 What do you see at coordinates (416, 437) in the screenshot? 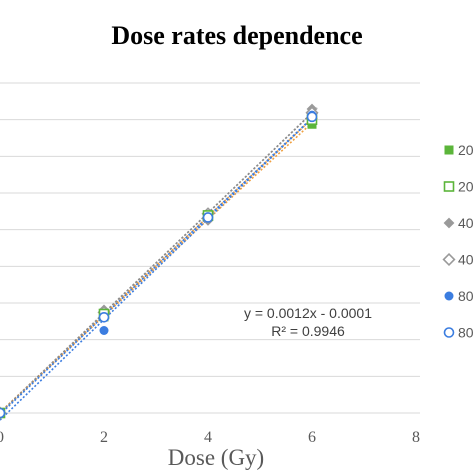
I see `x-tick-label: 8` at bounding box center [416, 437].